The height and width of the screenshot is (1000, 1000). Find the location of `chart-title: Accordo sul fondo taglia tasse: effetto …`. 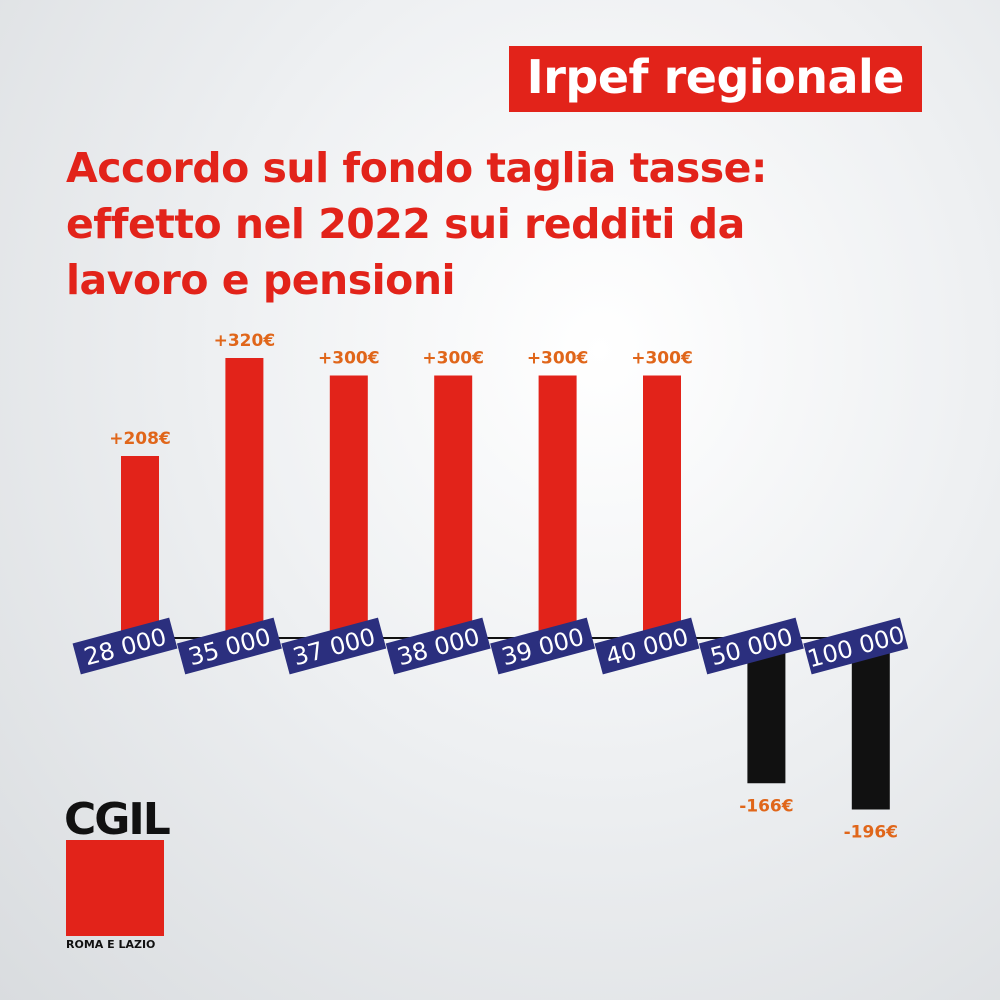

chart-title: Accordo sul fondo taglia tasse: effetto … is located at coordinates (416, 224).